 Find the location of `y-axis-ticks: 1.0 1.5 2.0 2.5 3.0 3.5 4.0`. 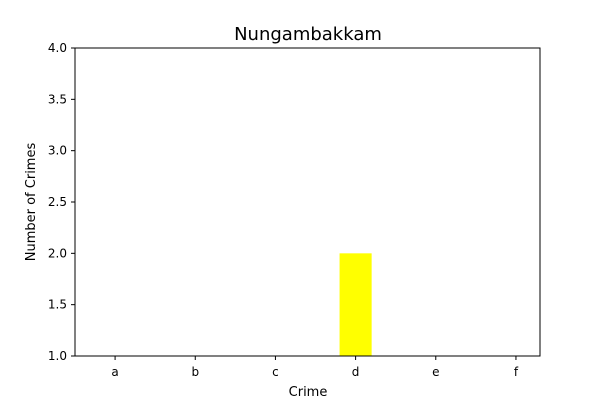

y-axis-ticks: 1.0 1.5 2.0 2.5 3.0 3.5 4.0 is located at coordinates (61, 202).